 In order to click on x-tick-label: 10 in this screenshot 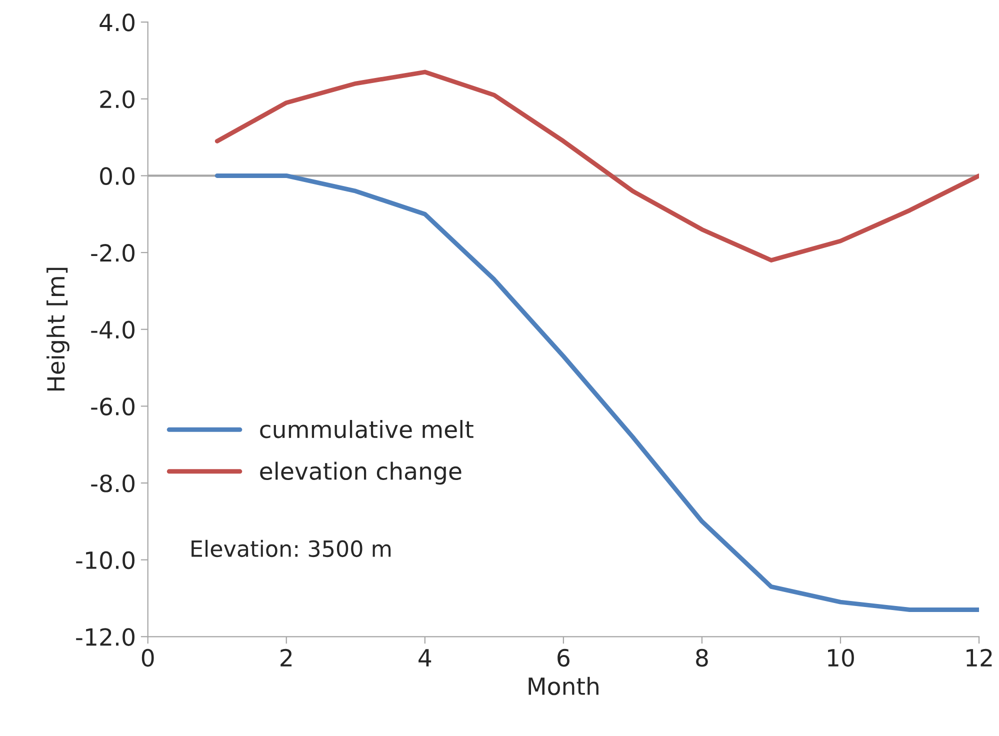, I will do `click(841, 657)`.